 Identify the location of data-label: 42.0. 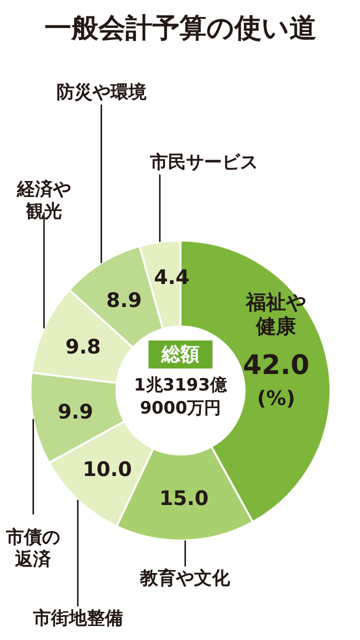
(276, 365).